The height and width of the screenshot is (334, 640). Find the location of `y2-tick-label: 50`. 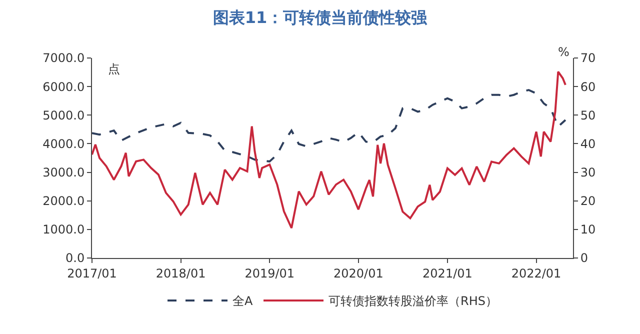

y2-tick-label: 50 is located at coordinates (588, 115).